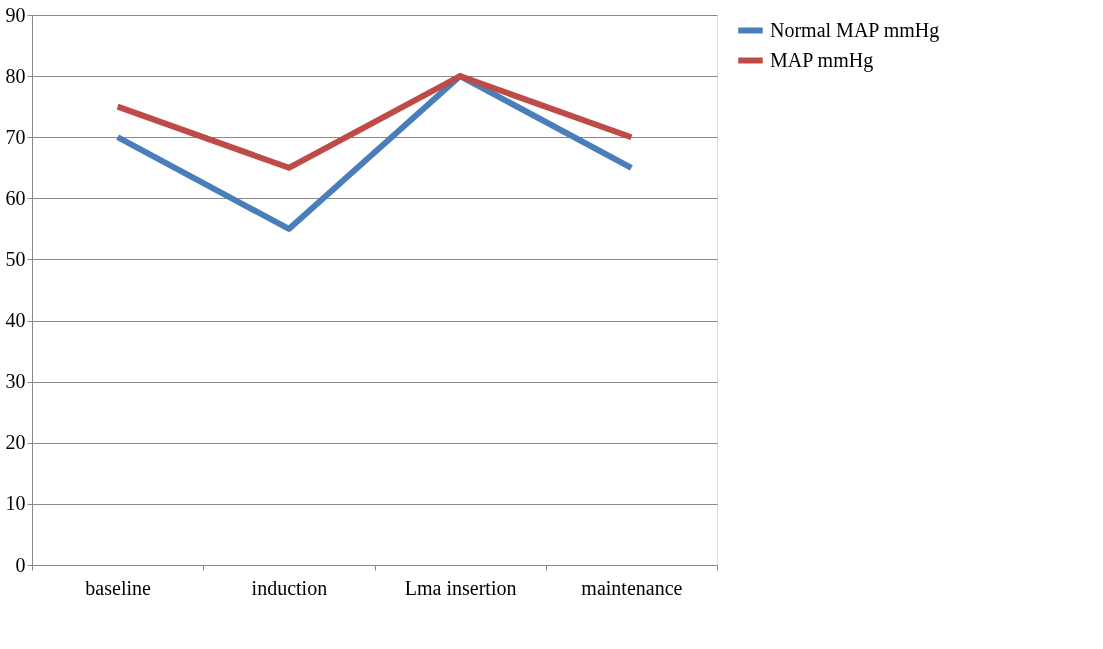  What do you see at coordinates (15, 258) in the screenshot?
I see `y-tick-label: 50` at bounding box center [15, 258].